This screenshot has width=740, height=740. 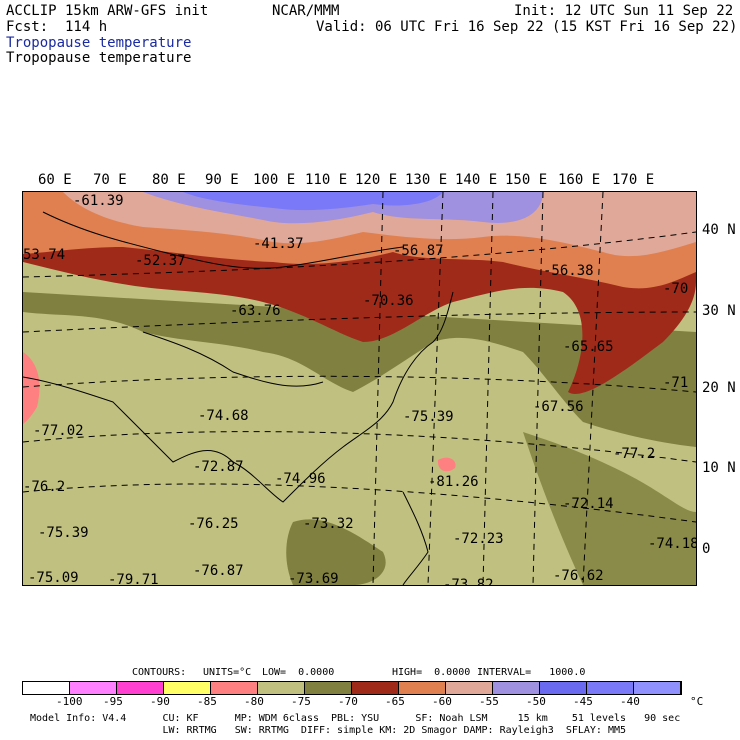 What do you see at coordinates (218, 467) in the screenshot?
I see `map-value-label: -72.87` at bounding box center [218, 467].